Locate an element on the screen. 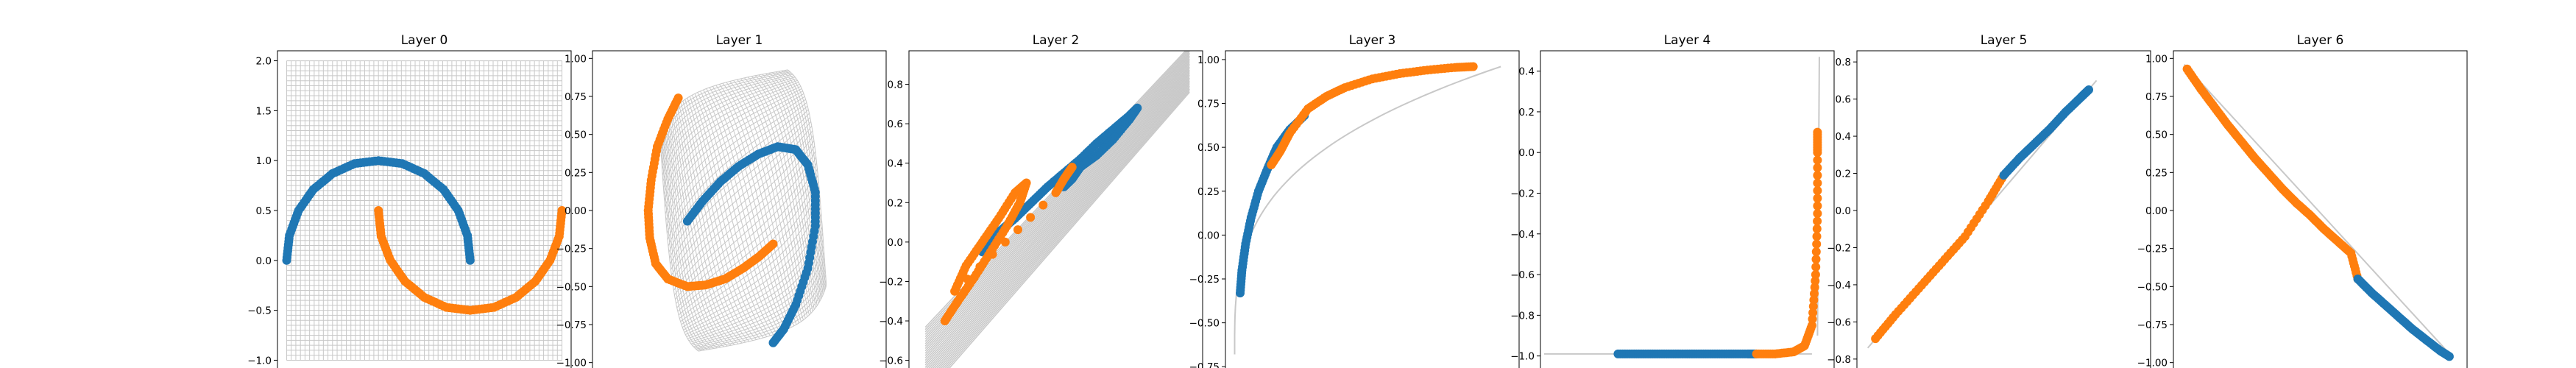 This screenshot has height=368, width=2576. subplot-title: Layer 2 is located at coordinates (1056, 40).